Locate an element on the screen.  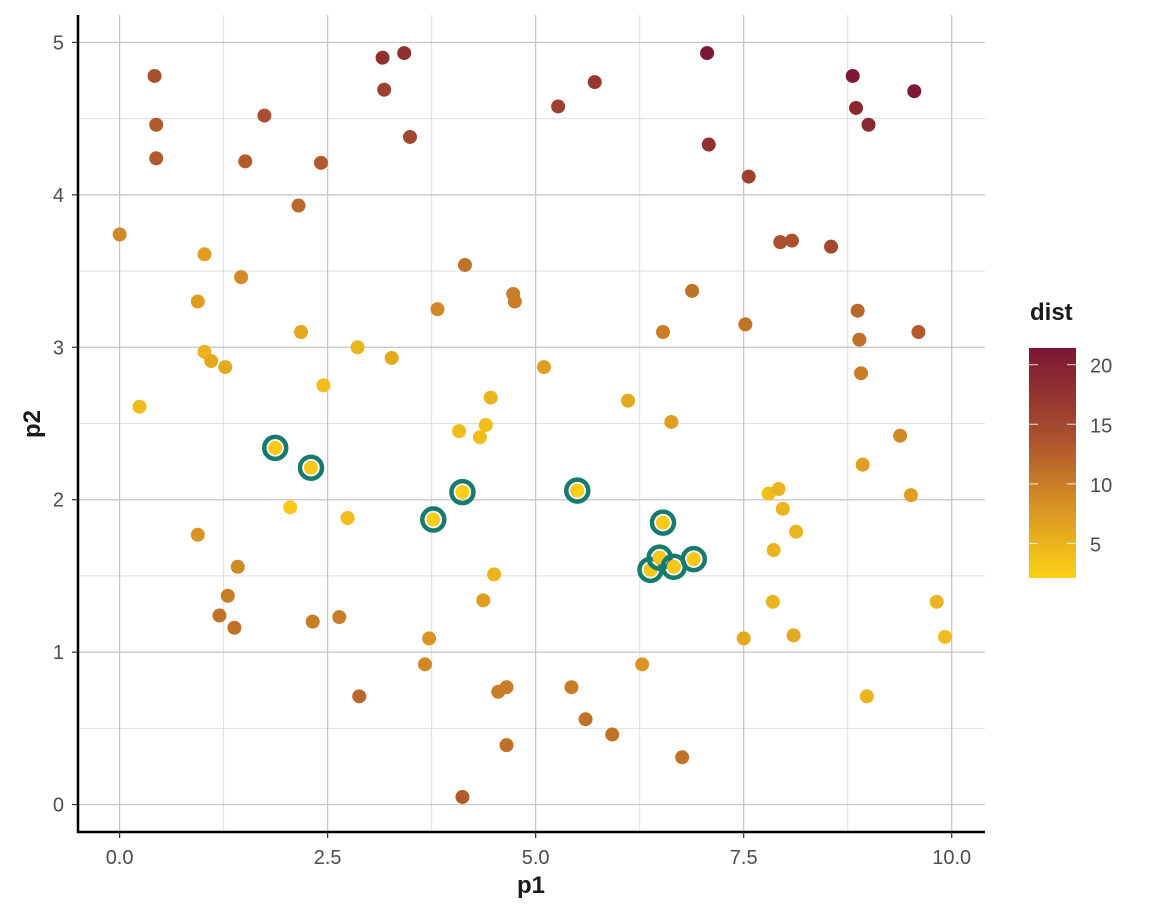
legend-label: 10 is located at coordinates (1101, 486).